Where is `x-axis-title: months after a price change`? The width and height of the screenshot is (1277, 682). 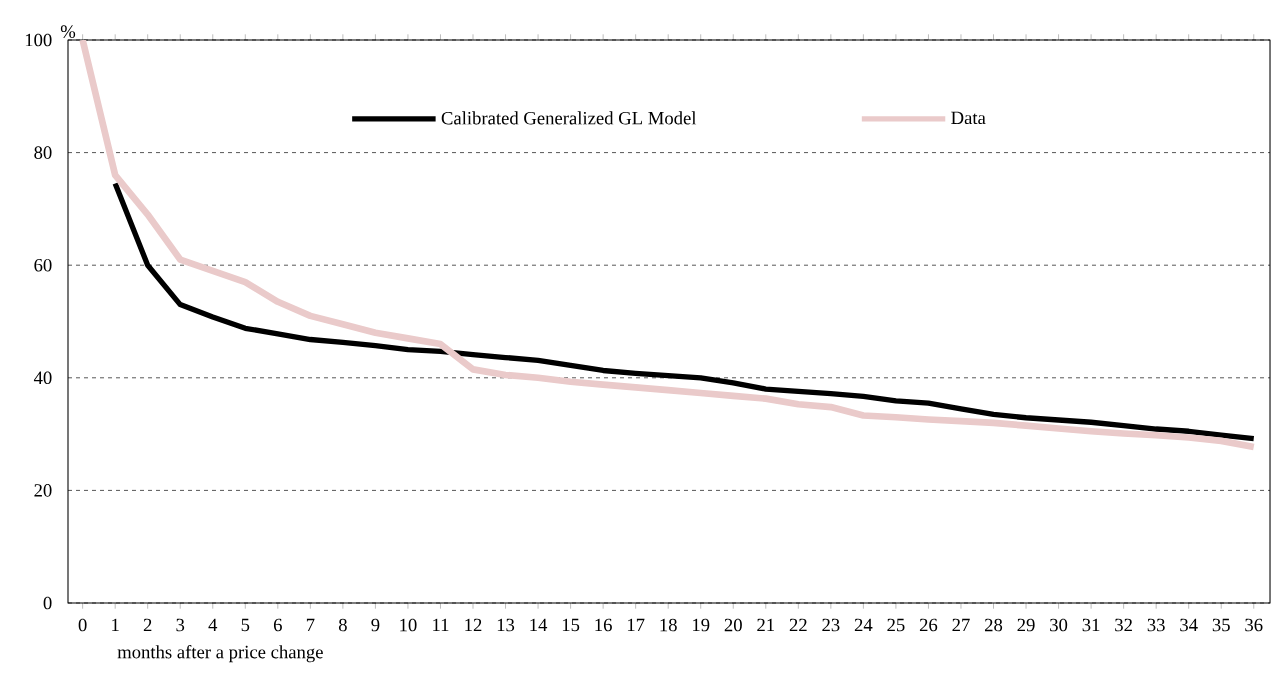 x-axis-title: months after a price change is located at coordinates (220, 654).